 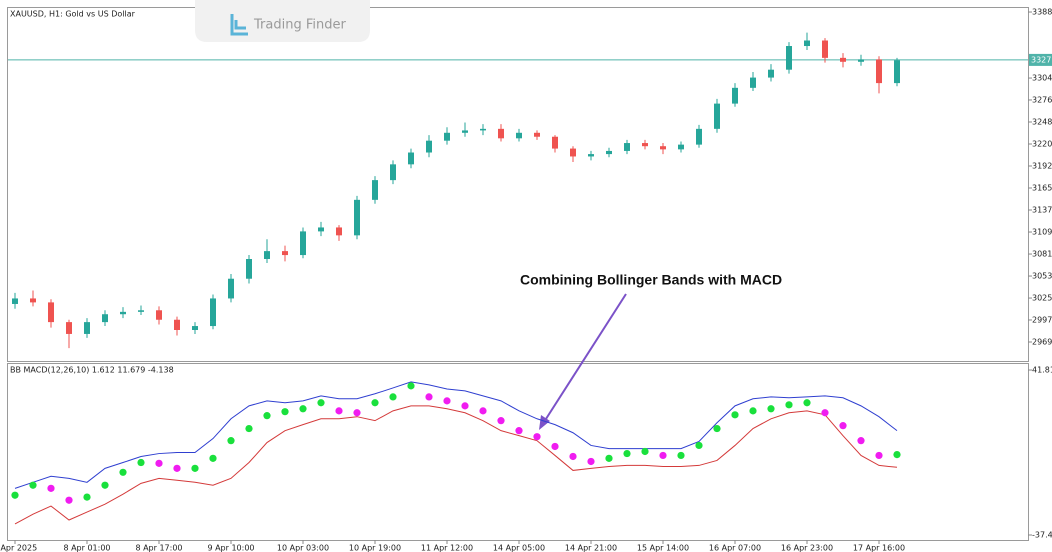 What do you see at coordinates (375, 548) in the screenshot?
I see `x-tick-label: 10 Apr 19:00` at bounding box center [375, 548].